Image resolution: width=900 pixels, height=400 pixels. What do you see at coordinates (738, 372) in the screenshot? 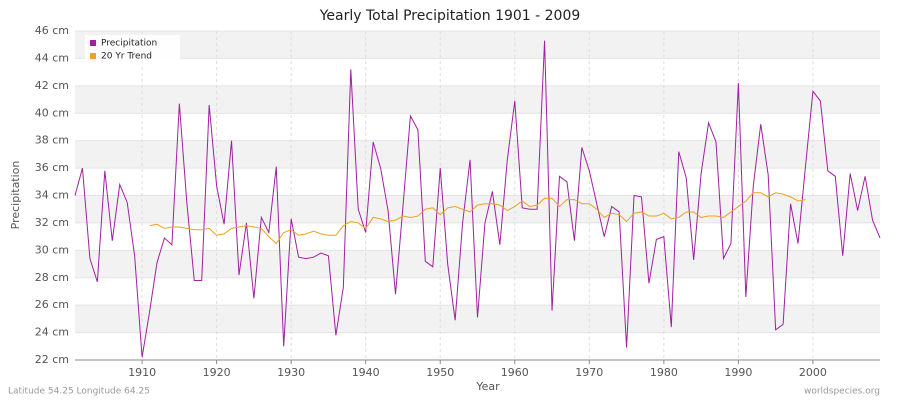
I see `x-tick-label: 1990` at bounding box center [738, 372].